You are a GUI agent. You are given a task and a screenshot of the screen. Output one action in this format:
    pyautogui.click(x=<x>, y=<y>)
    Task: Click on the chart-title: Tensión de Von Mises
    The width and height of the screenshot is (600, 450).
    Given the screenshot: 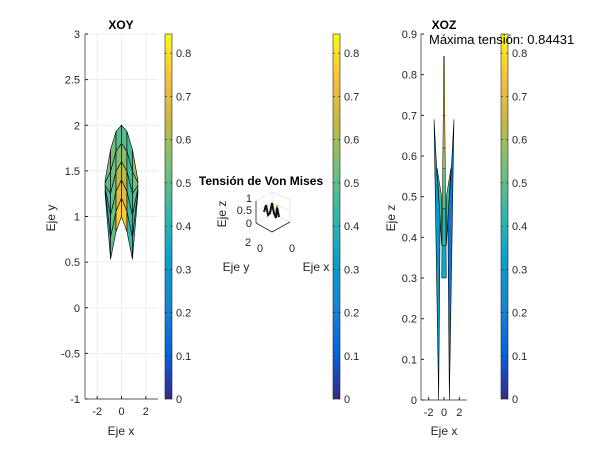 What is the action you would take?
    pyautogui.click(x=261, y=181)
    